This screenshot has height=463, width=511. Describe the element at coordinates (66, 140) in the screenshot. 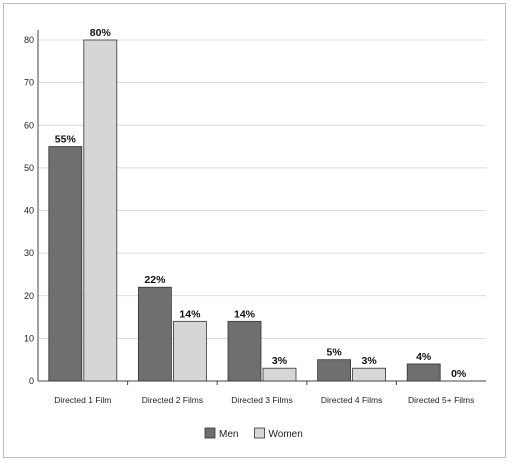

I see `data-label-men: 55%` at that location.